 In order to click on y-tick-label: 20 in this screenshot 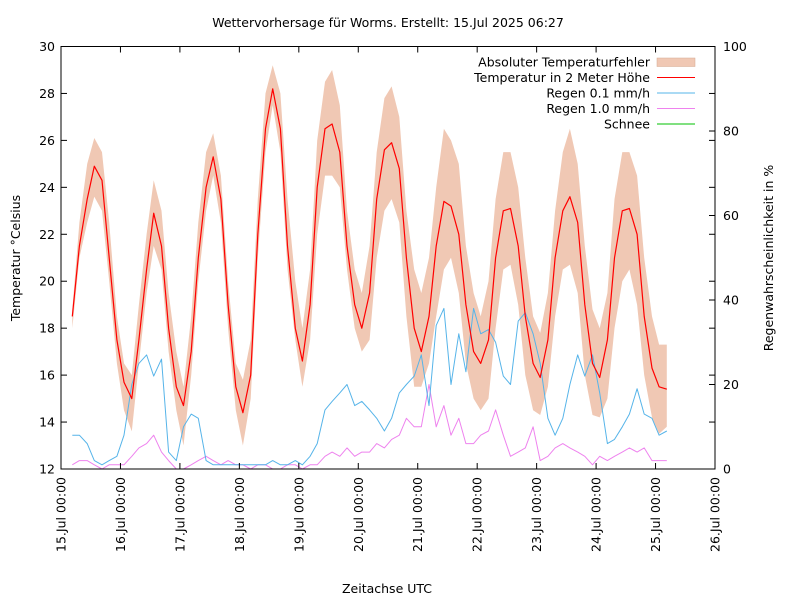, I will do `click(47, 281)`.